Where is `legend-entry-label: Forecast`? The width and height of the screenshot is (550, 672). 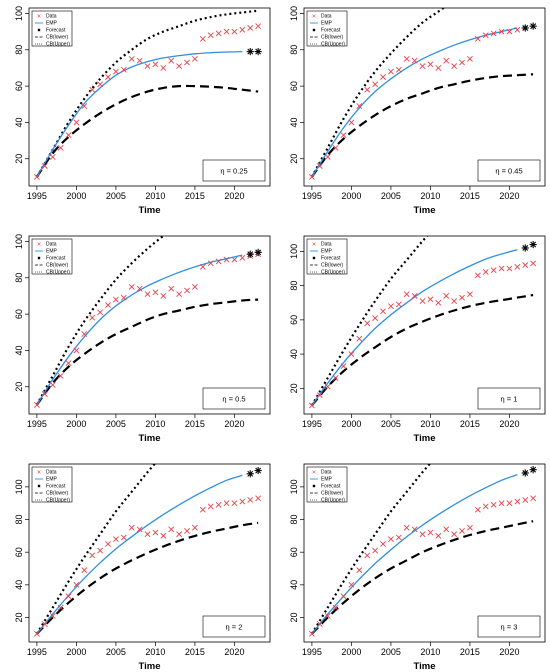 legend-entry-label: Forecast is located at coordinates (331, 487).